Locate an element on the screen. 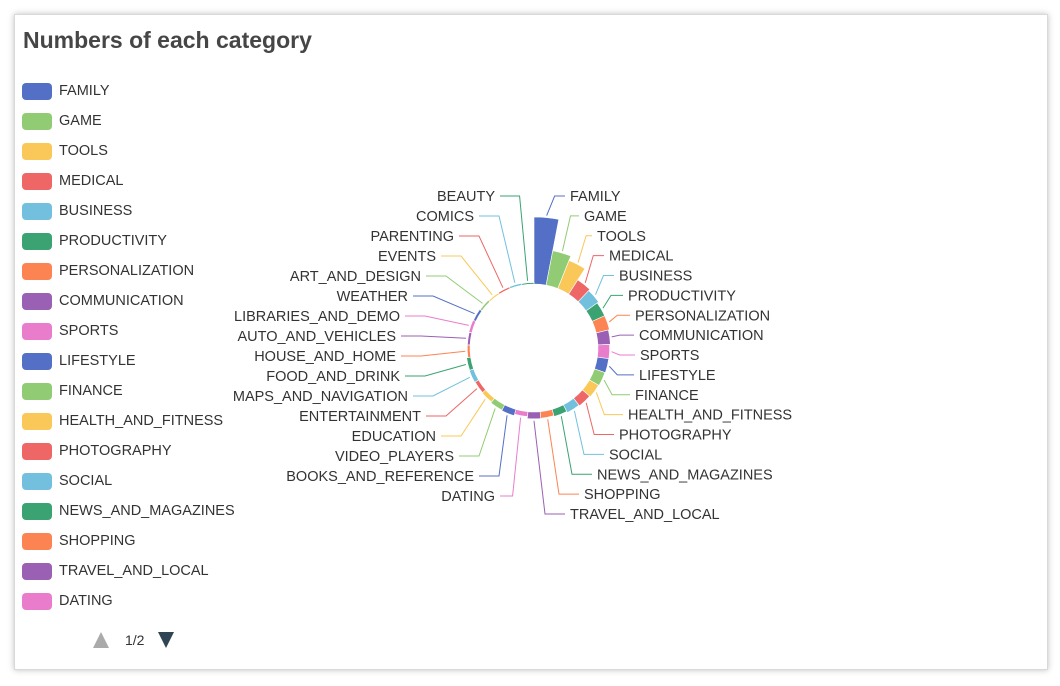 This screenshot has width=1060, height=686. legend-item: SOCIAL is located at coordinates (67, 481).